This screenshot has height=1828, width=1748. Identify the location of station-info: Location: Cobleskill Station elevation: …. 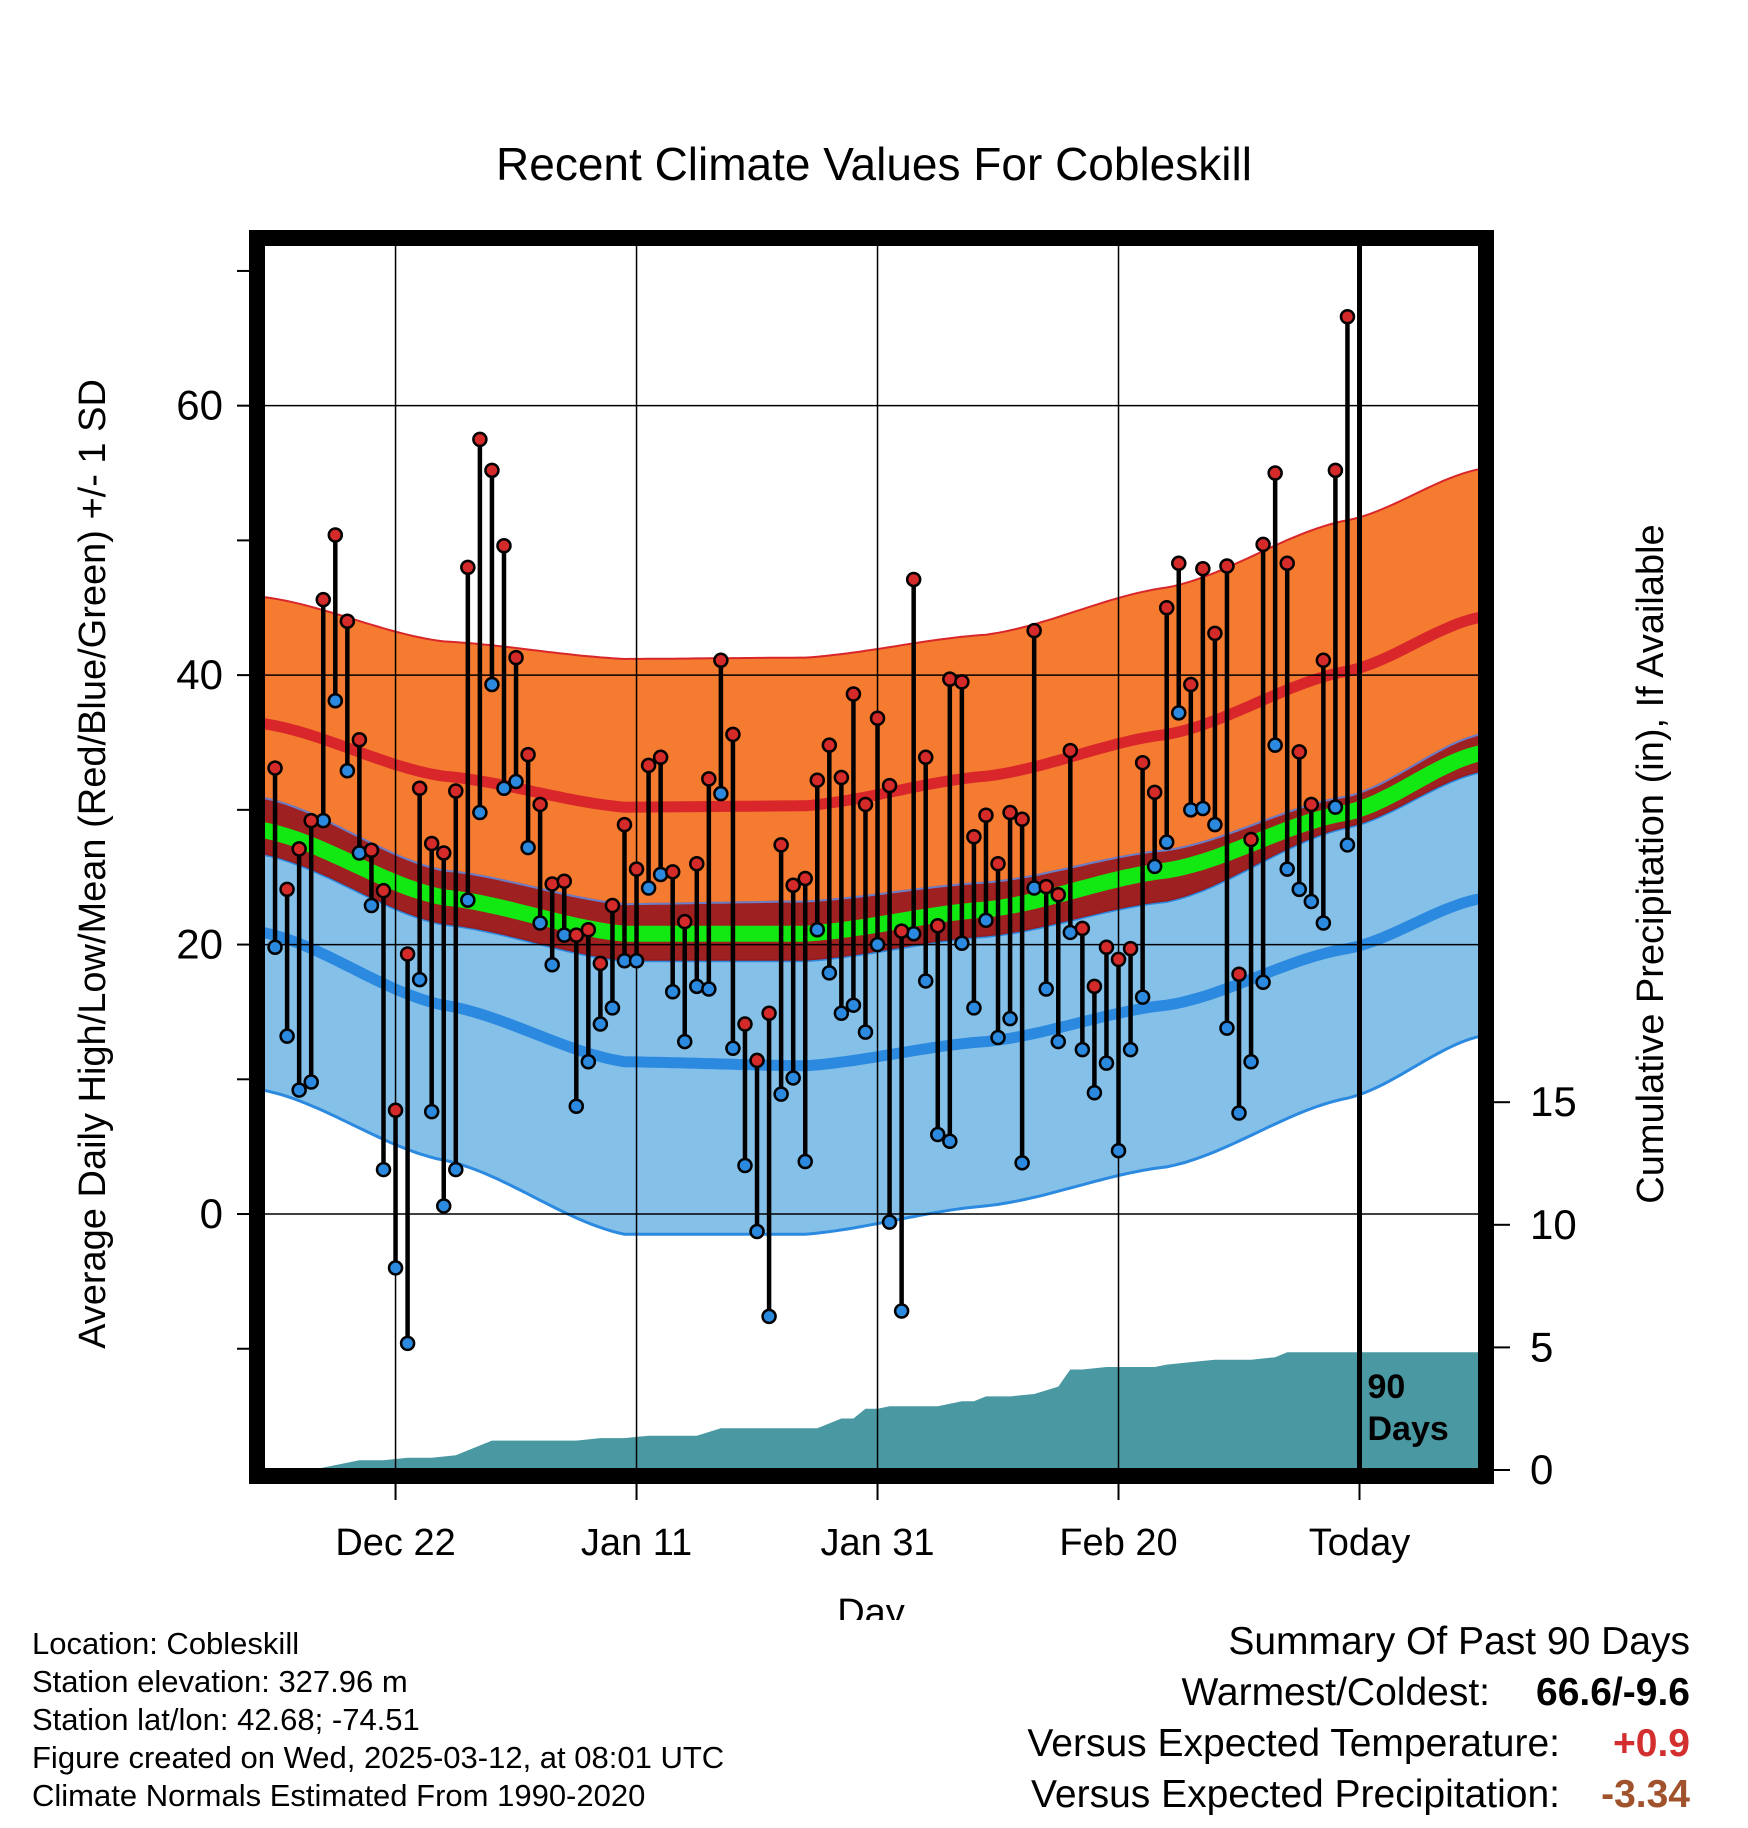
(378, 1720).